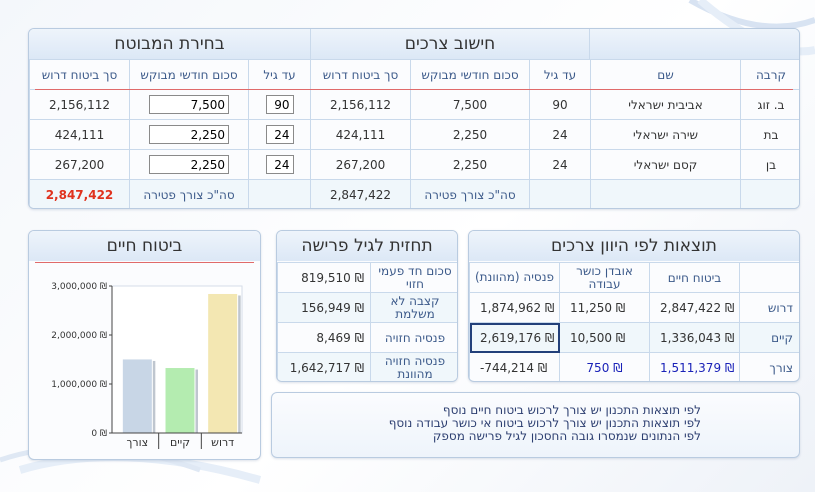  I want to click on disability-cell: 750 ₪, so click(604, 366).